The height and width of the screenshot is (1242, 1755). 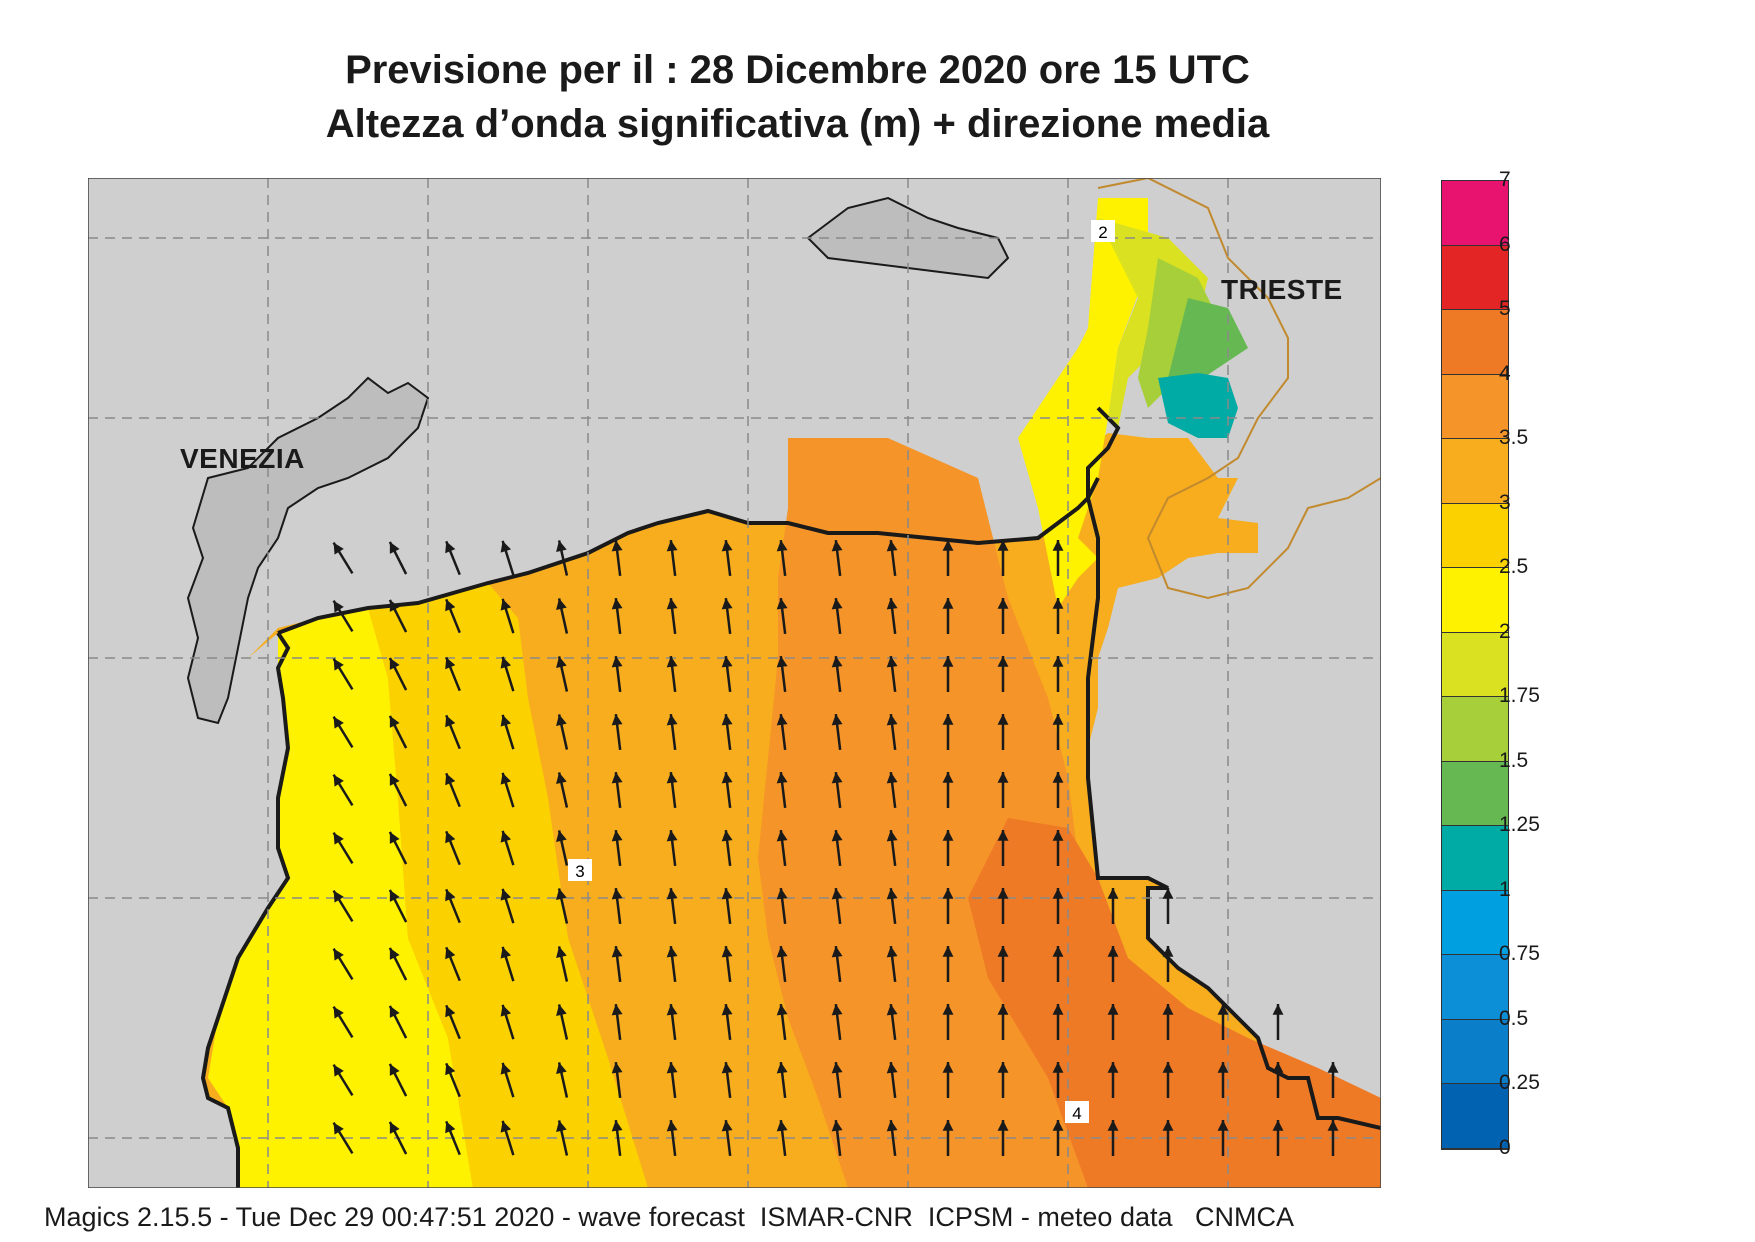 What do you see at coordinates (1519, 825) in the screenshot?
I see `legend-label: 1.25` at bounding box center [1519, 825].